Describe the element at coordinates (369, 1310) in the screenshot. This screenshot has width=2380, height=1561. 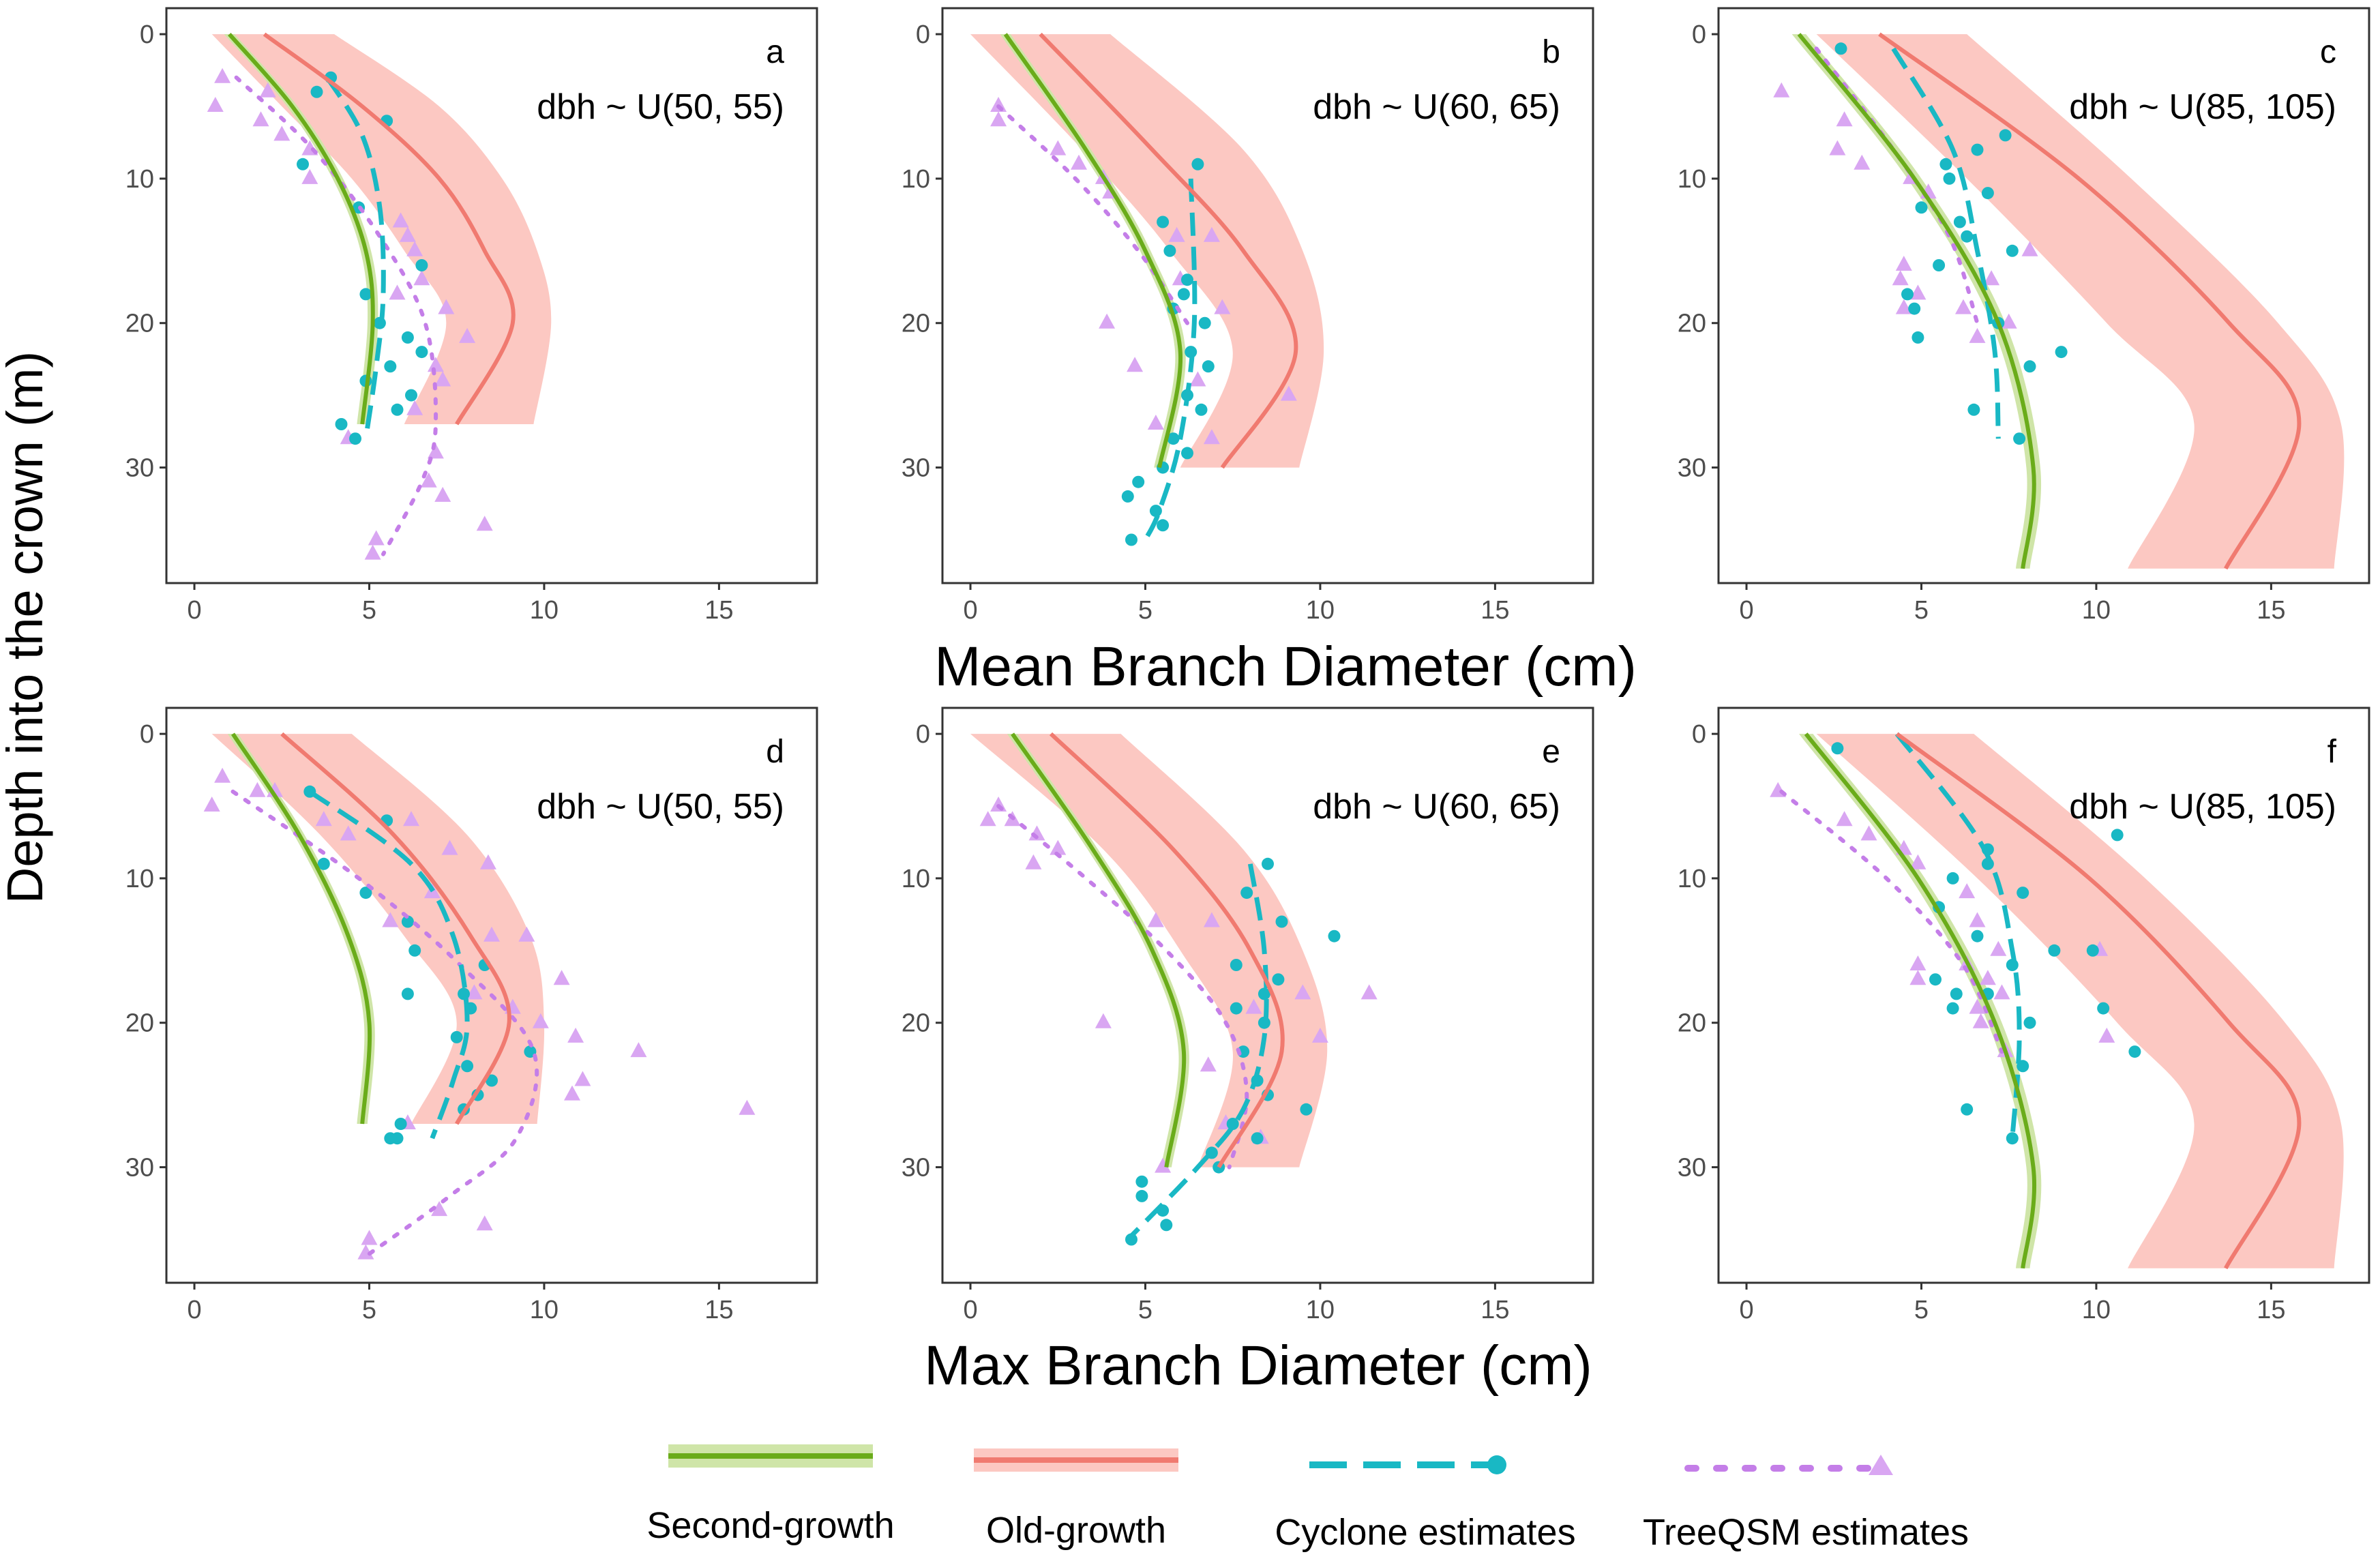
I see `x-tick-label: 5` at that location.